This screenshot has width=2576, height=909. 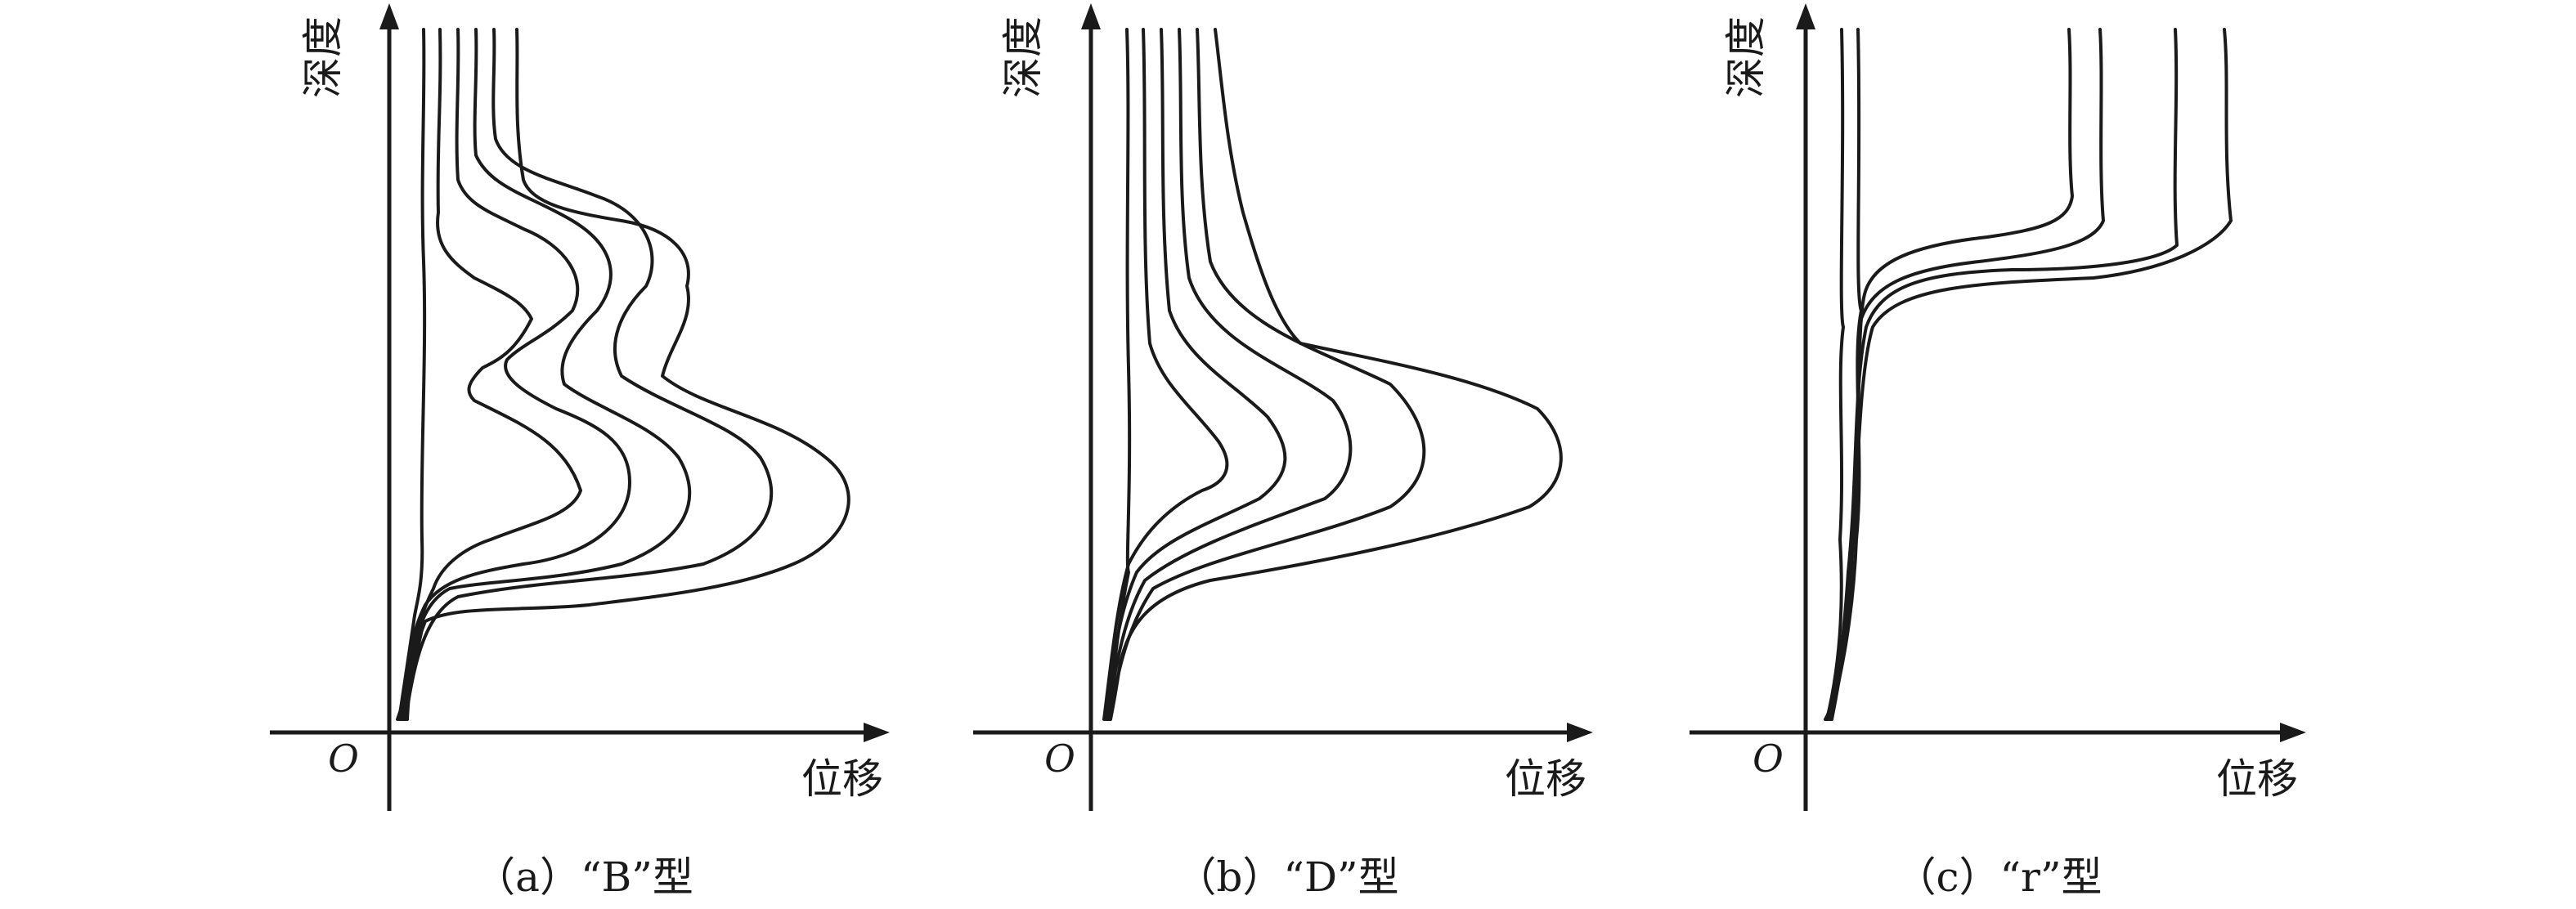 What do you see at coordinates (2257, 779) in the screenshot?
I see `panel-c-x-axis-label: 位移` at bounding box center [2257, 779].